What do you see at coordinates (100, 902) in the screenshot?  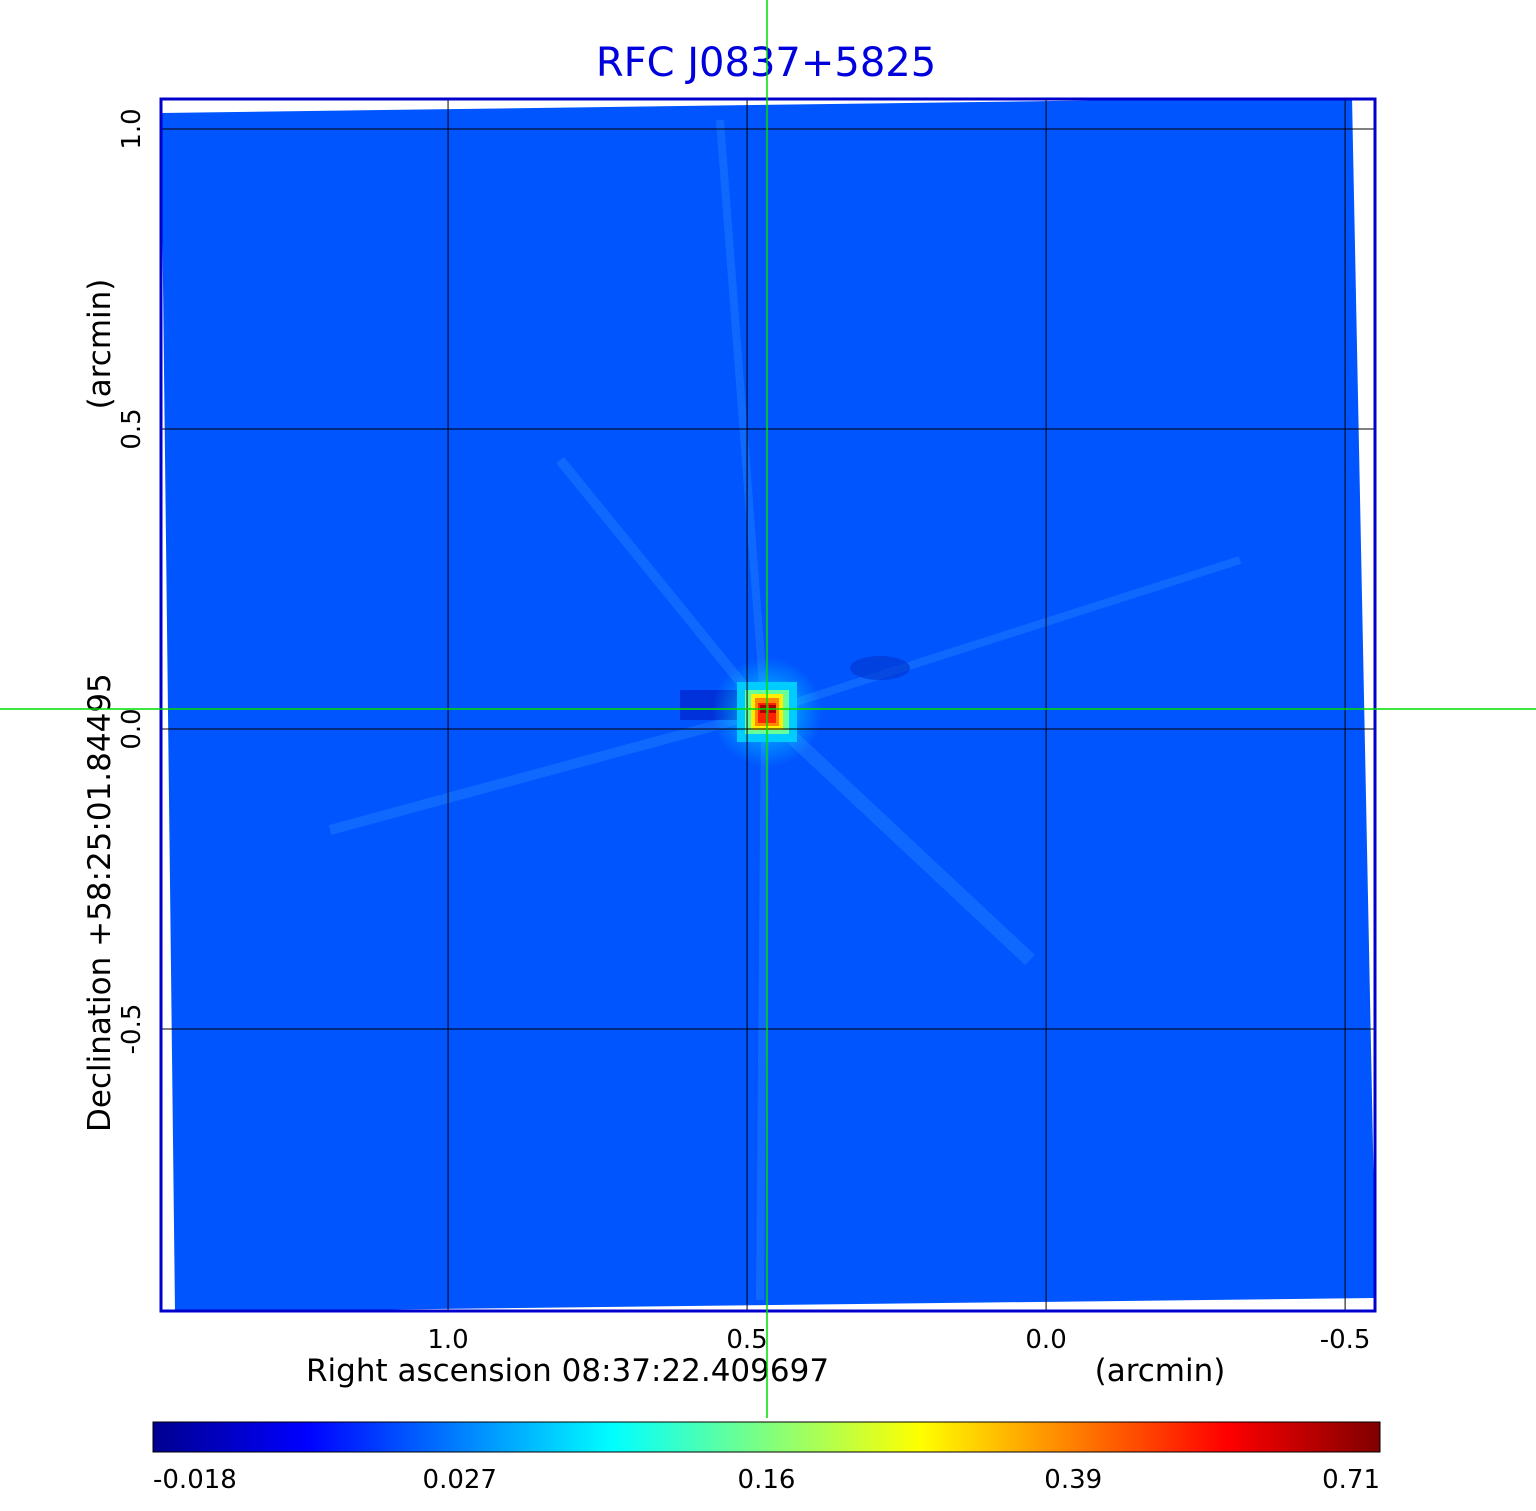 I see `y-axis-label: Declination +58:25:01.84495` at bounding box center [100, 902].